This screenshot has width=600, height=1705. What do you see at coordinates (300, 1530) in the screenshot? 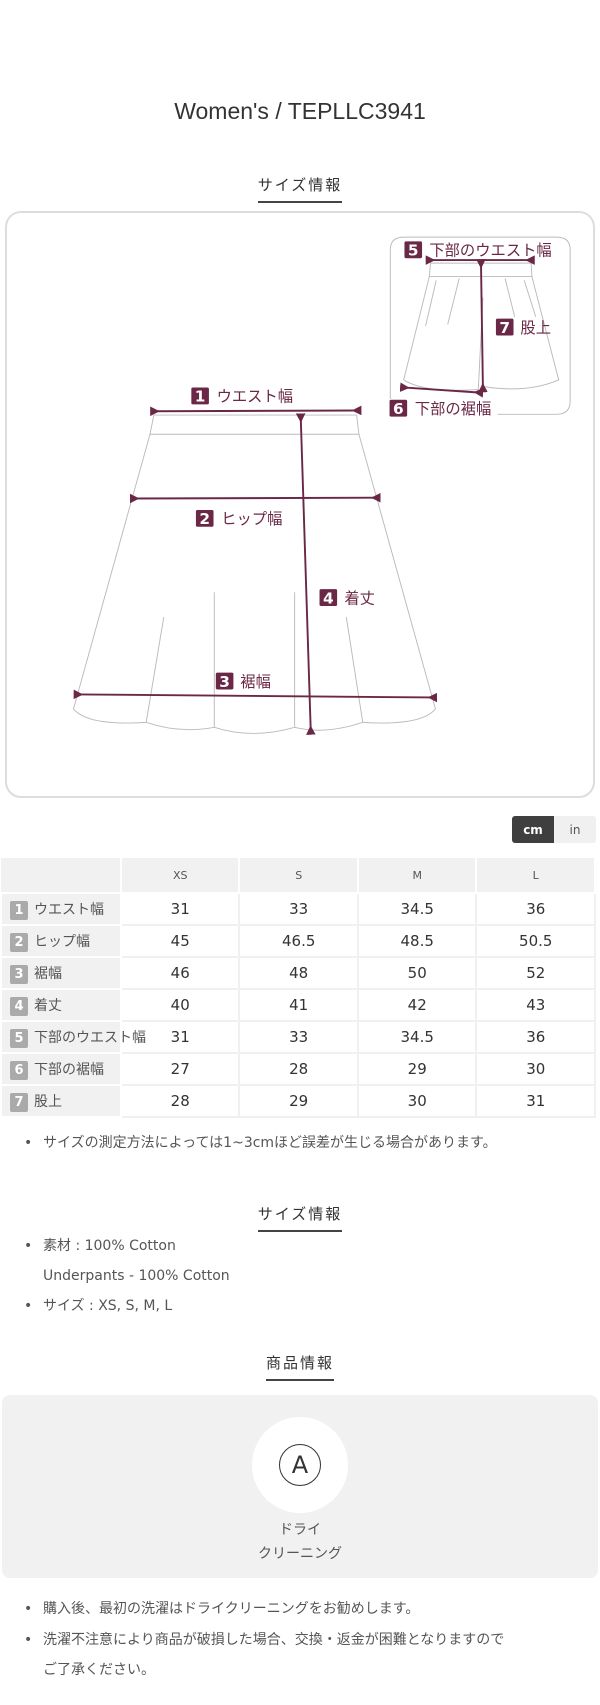
I see `care-label-line1: ドライ` at bounding box center [300, 1530].